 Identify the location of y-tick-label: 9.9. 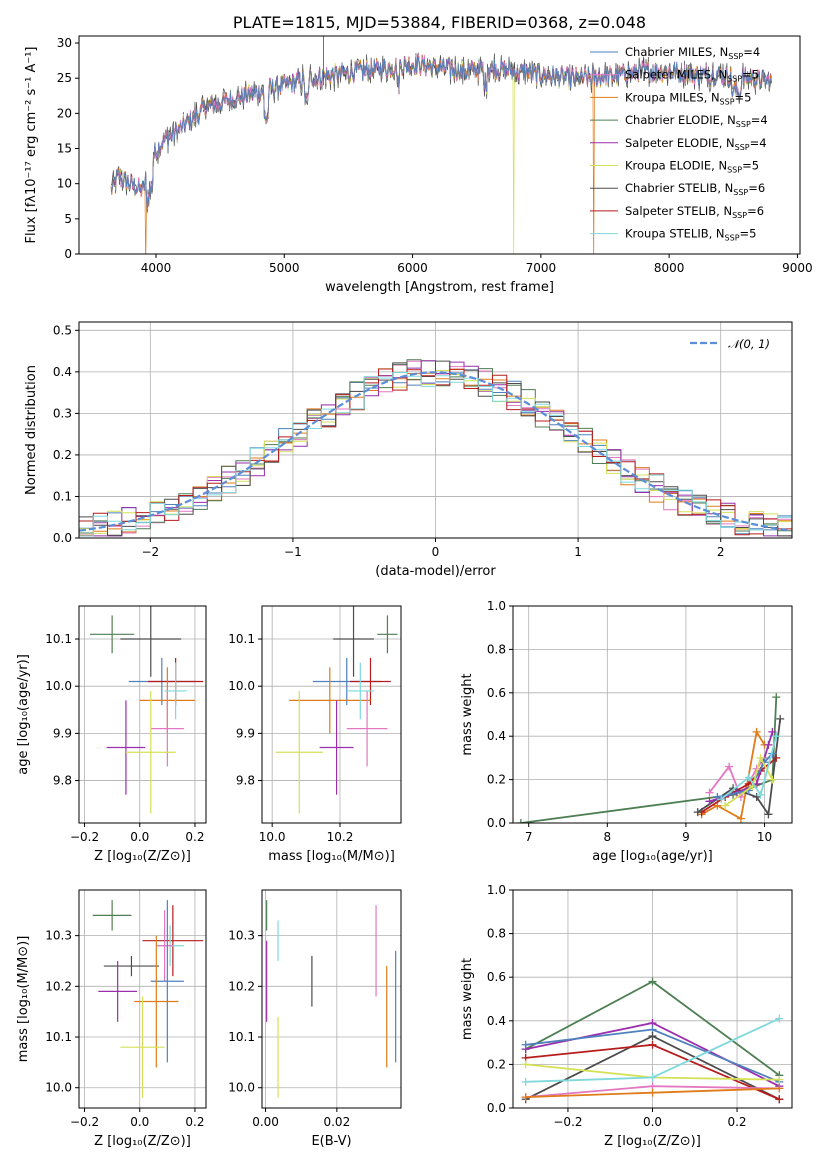
(62, 733).